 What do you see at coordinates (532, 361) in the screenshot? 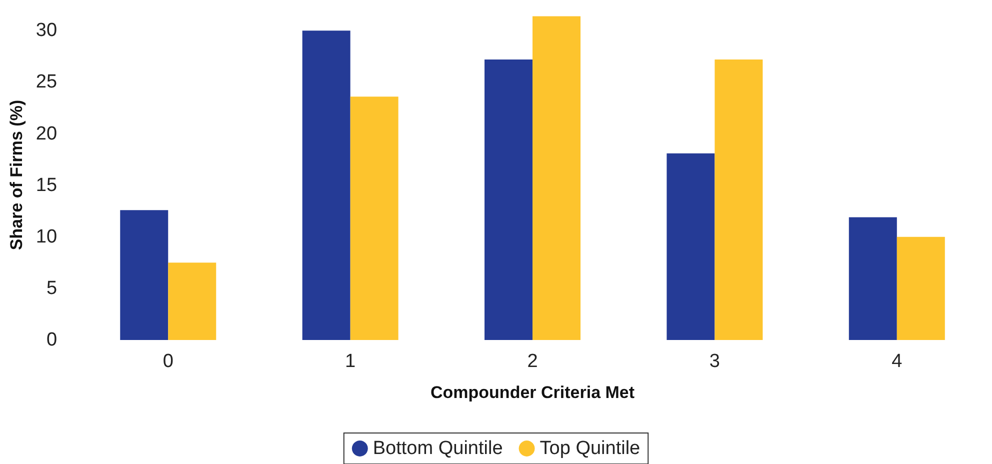
I see `x-tick-label: 2` at bounding box center [532, 361].